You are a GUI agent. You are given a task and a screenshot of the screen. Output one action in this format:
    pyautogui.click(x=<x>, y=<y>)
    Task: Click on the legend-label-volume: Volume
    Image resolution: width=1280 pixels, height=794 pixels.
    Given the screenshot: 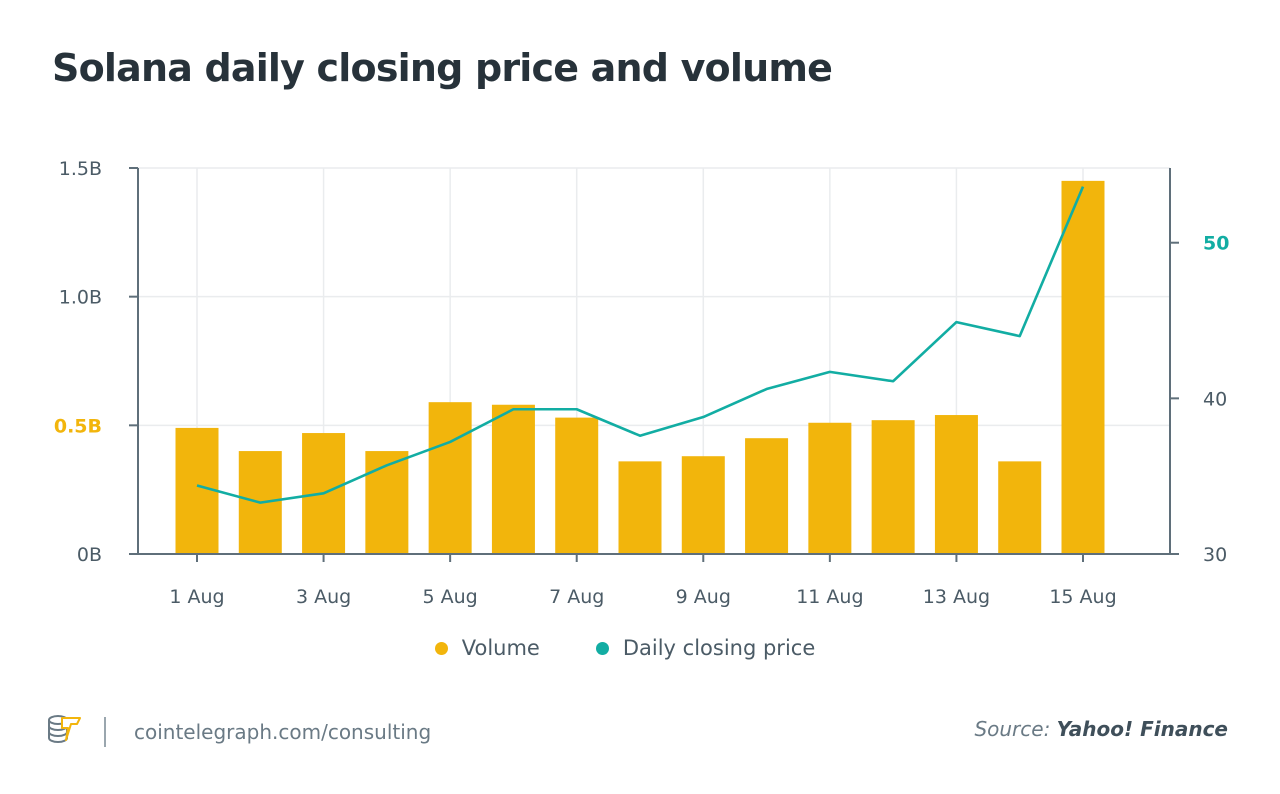 What is the action you would take?
    pyautogui.click(x=500, y=648)
    